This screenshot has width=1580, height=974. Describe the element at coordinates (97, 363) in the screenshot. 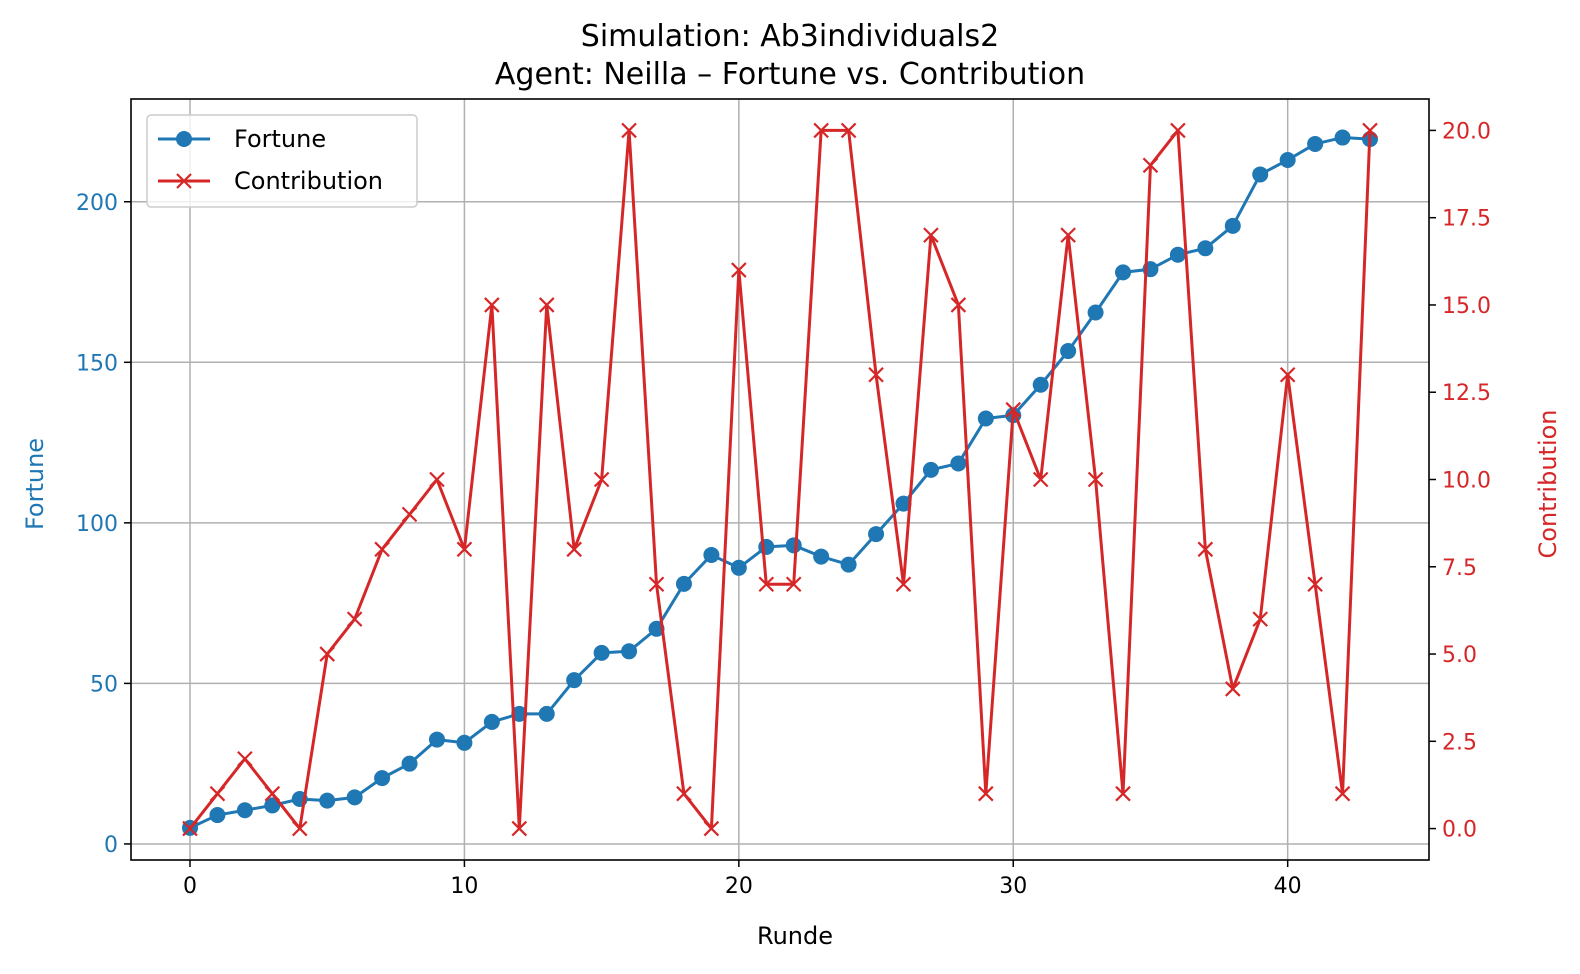

I see `y-tick-label: 150` at that location.